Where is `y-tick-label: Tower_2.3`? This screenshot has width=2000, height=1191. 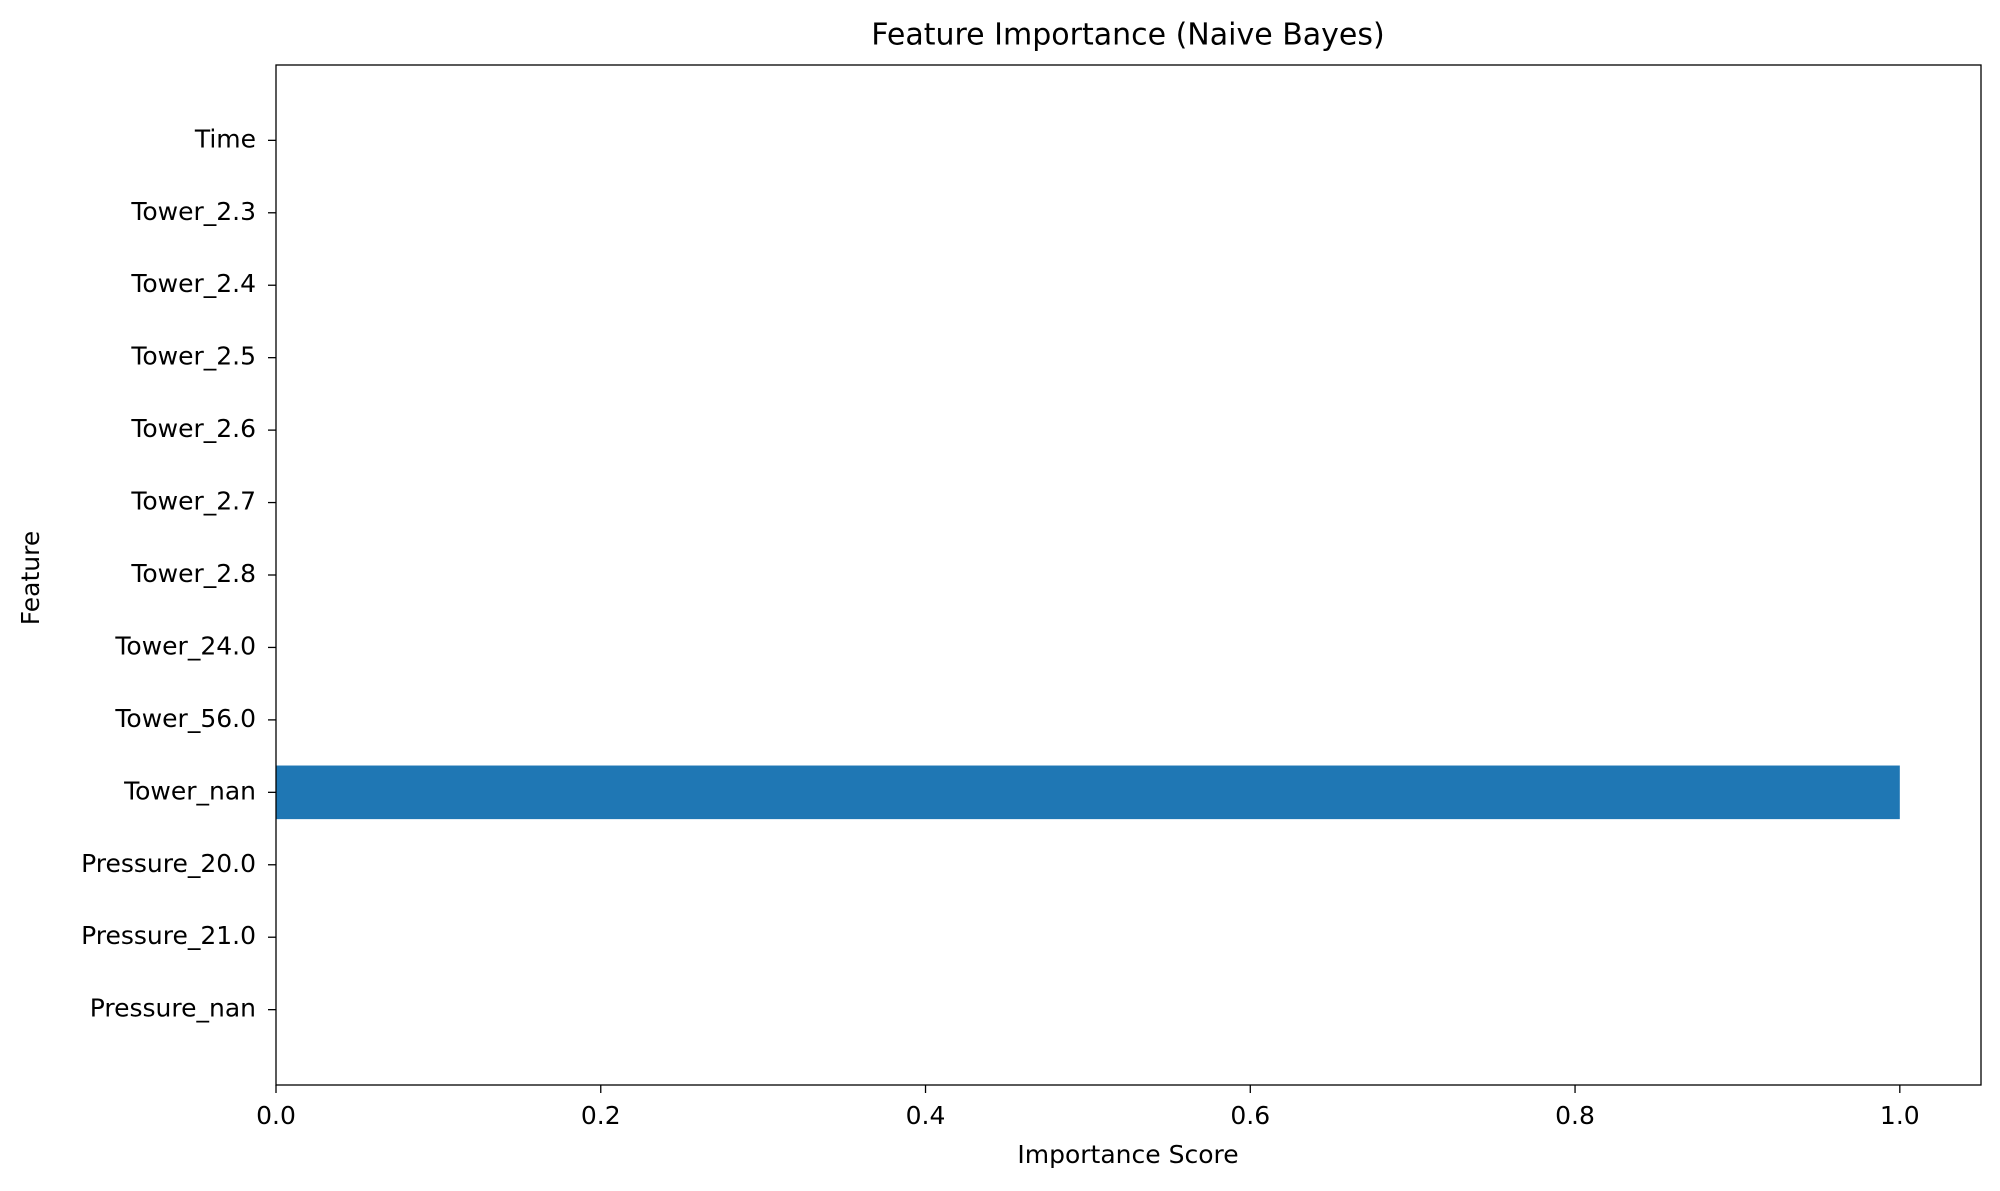 y-tick-label: Tower_2.3 is located at coordinates (193, 211).